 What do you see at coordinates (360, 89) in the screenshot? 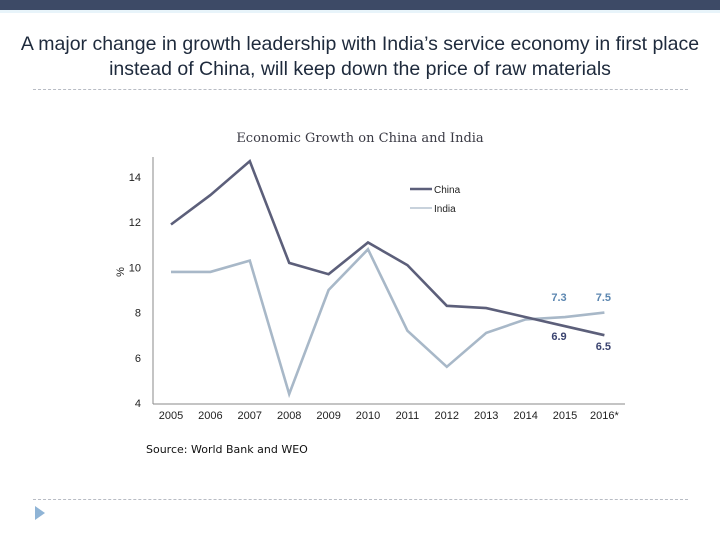
I see `title-divider` at bounding box center [360, 89].